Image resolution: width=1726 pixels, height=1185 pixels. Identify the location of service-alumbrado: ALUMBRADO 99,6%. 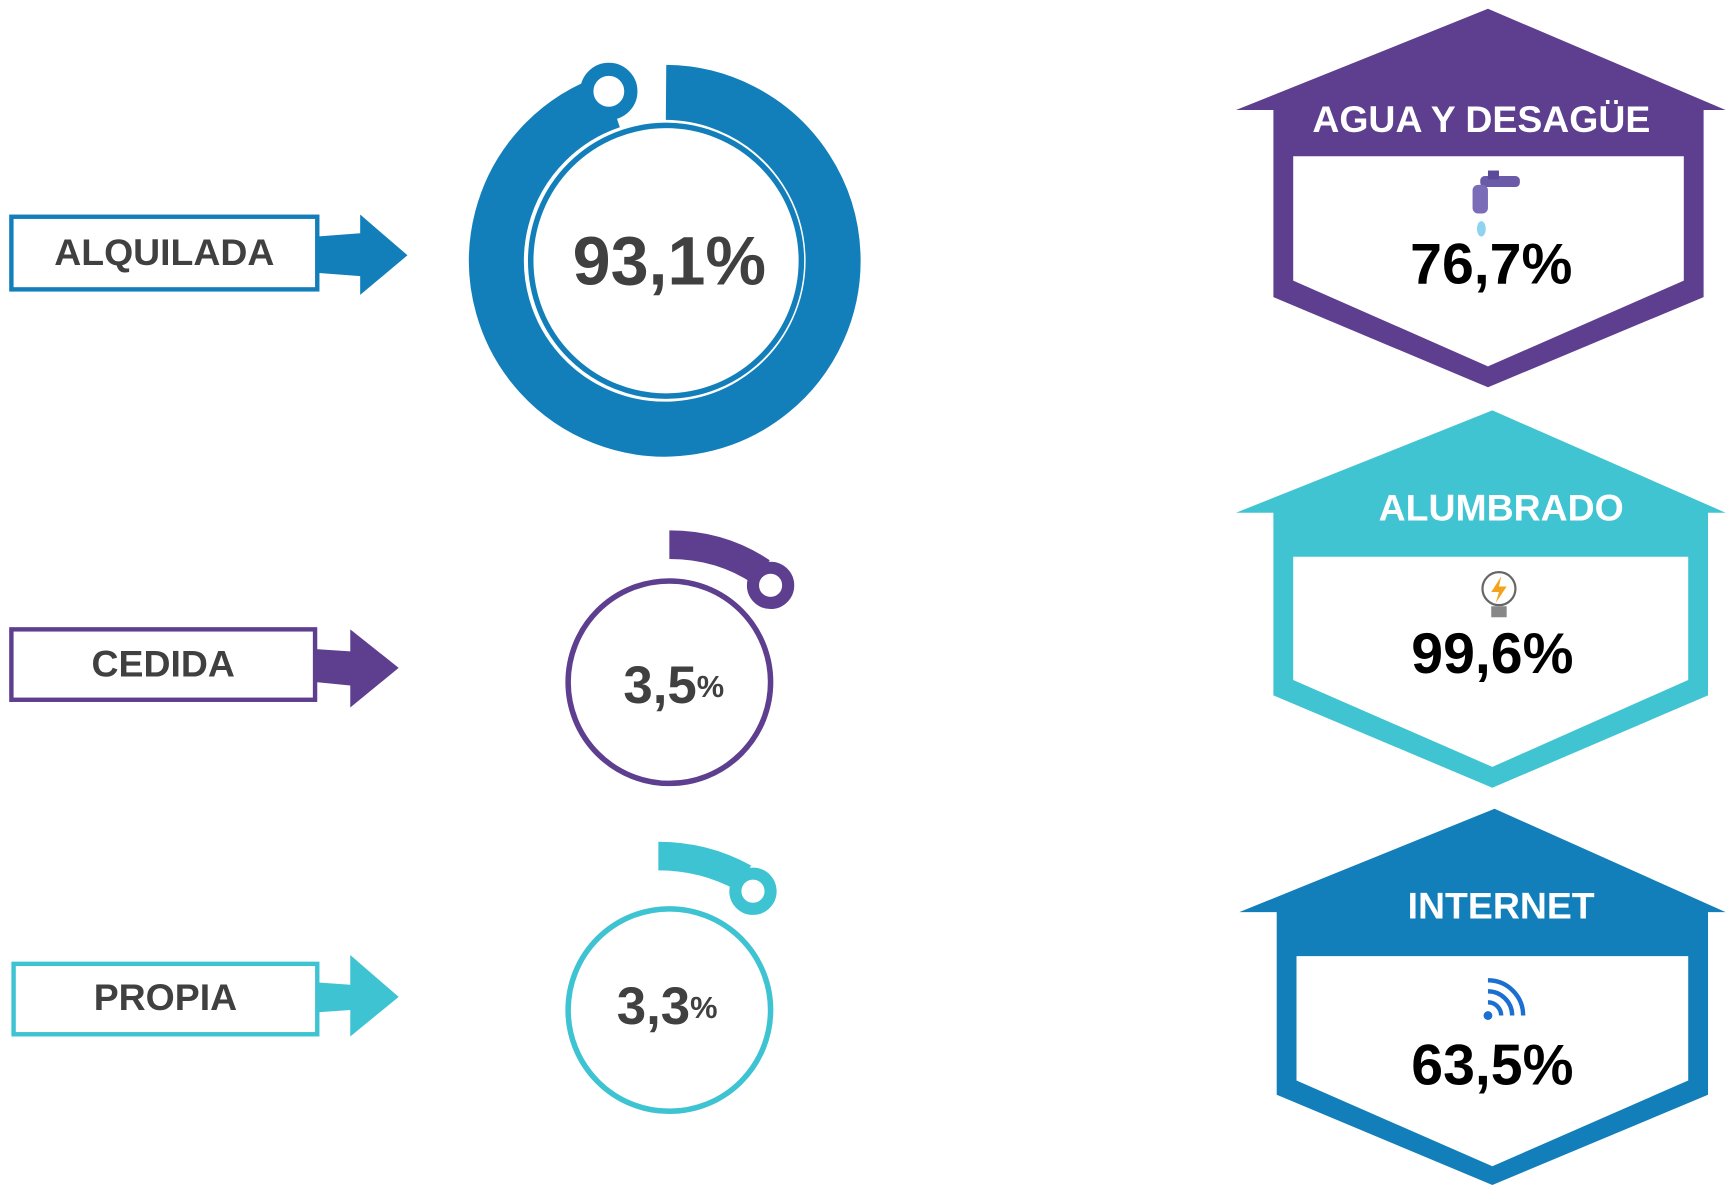
(1480, 599).